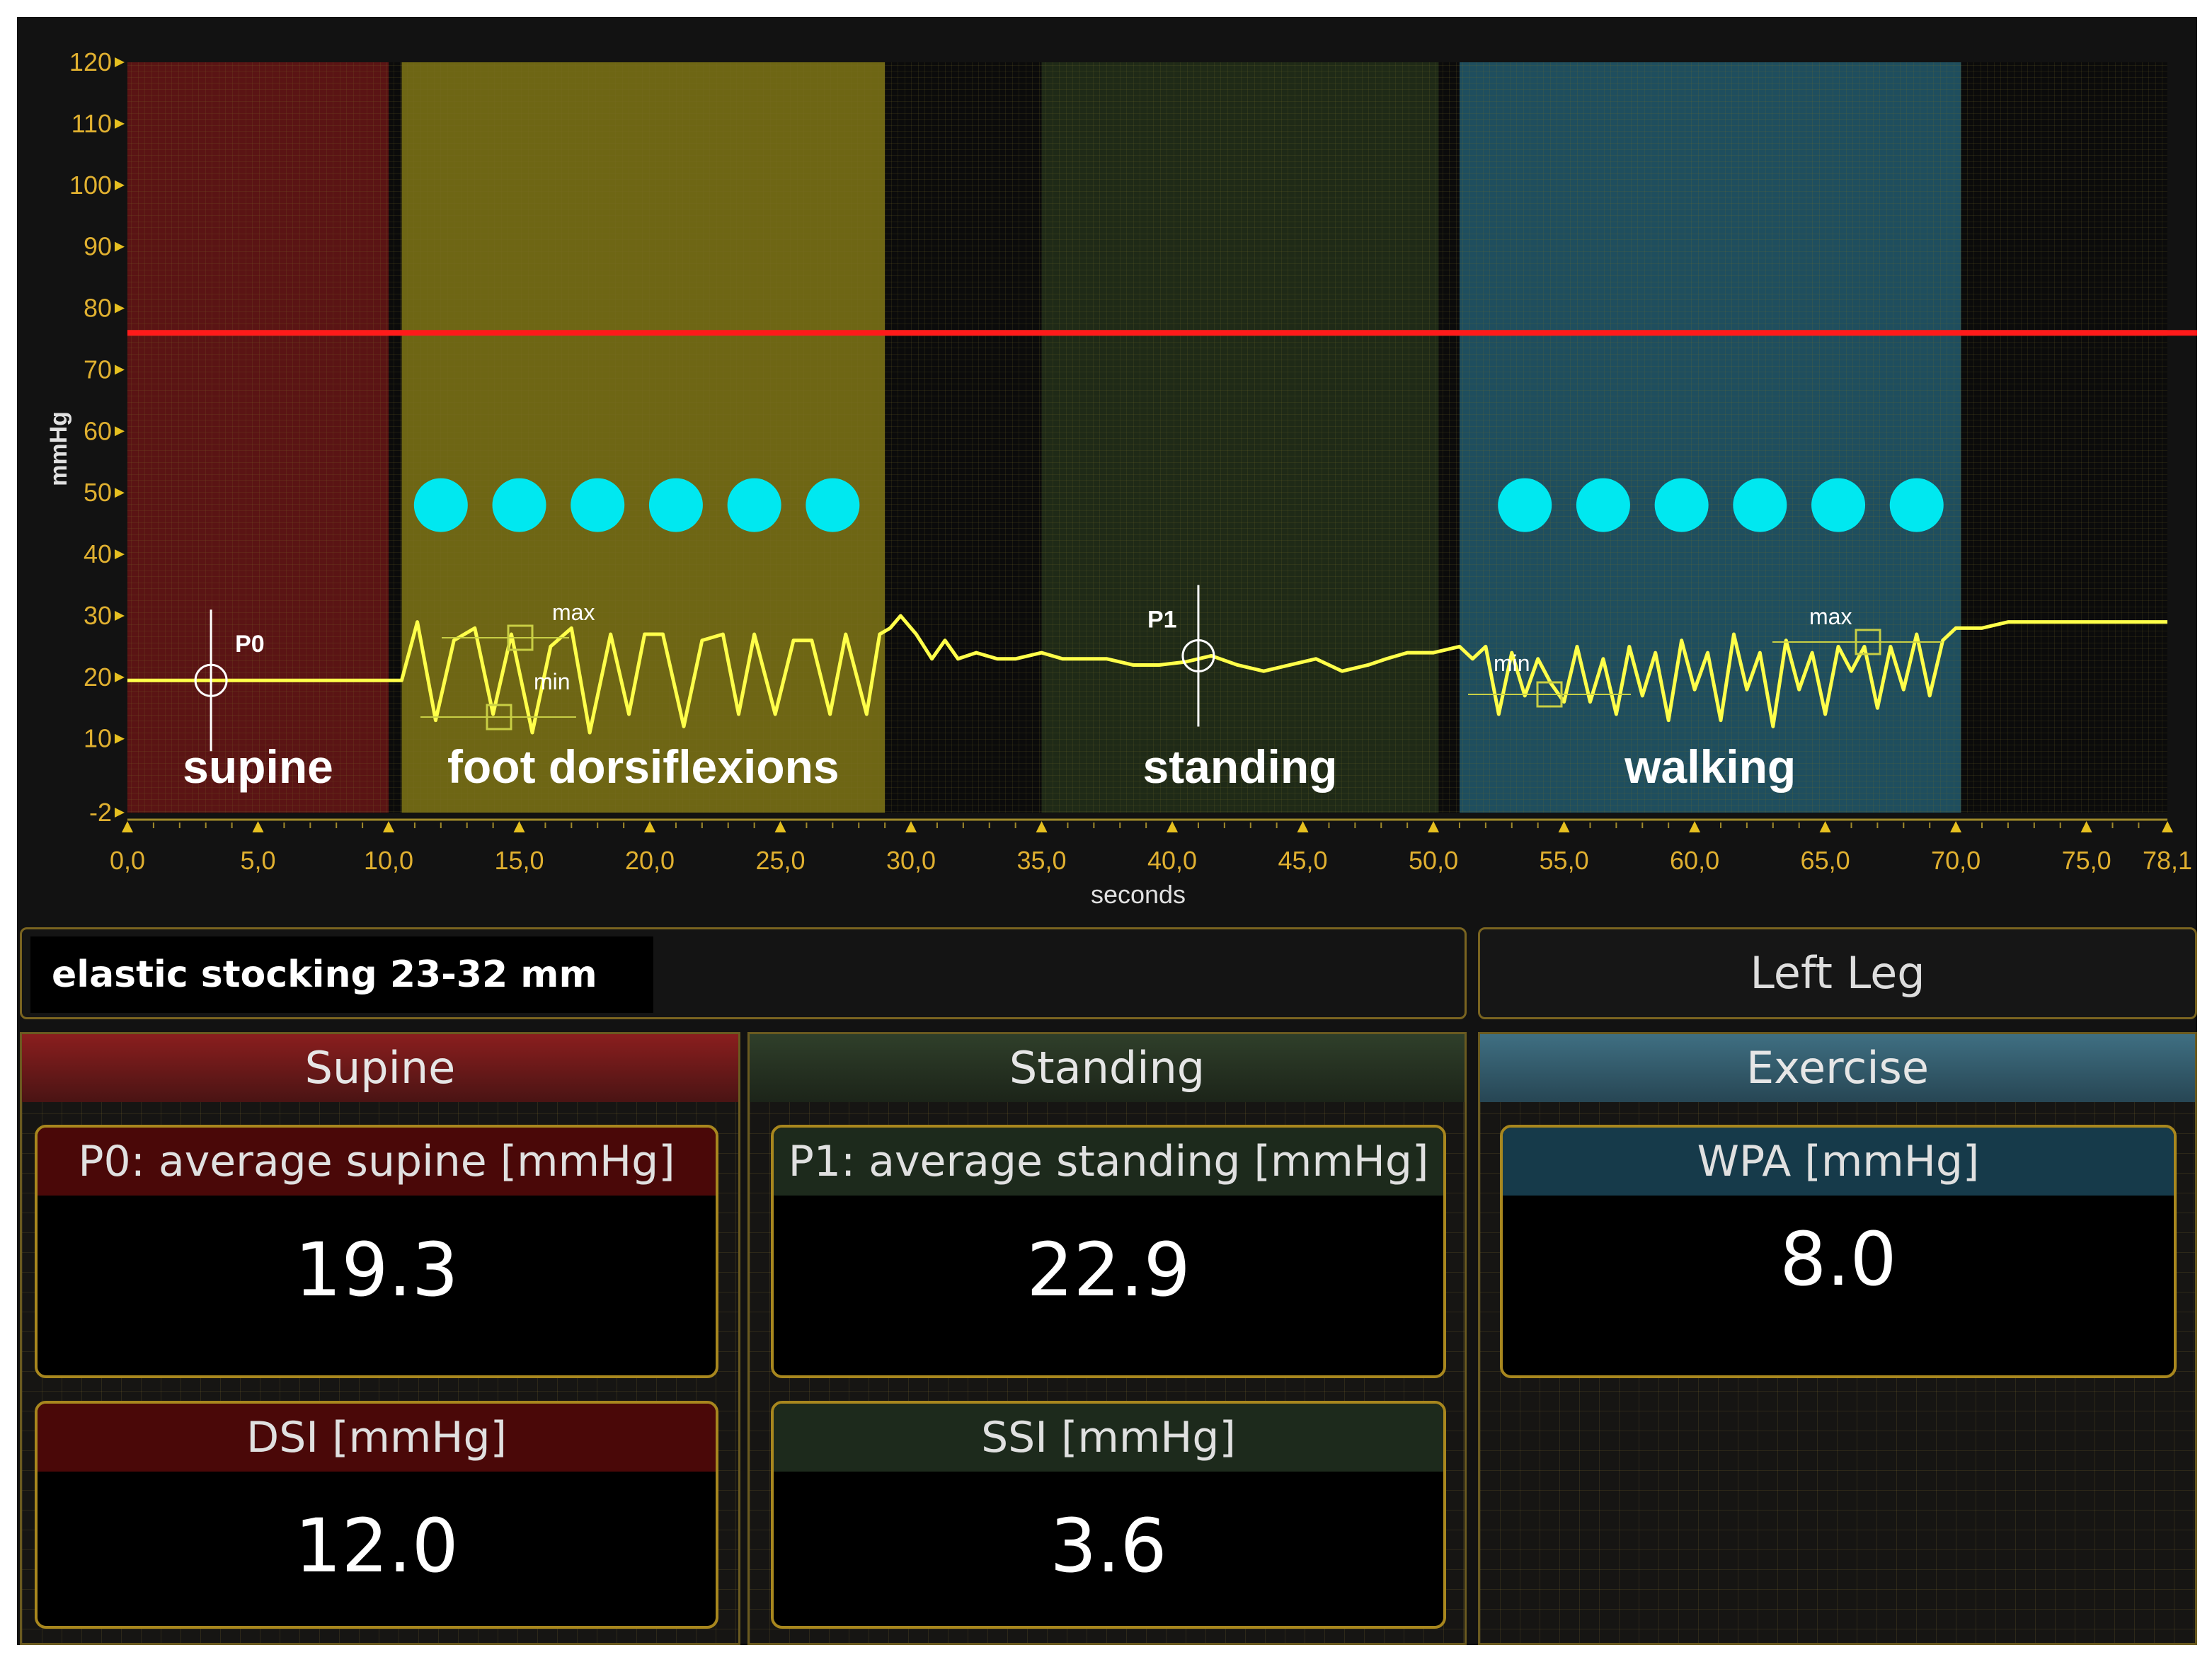 The image size is (2212, 1662). Describe the element at coordinates (780, 860) in the screenshot. I see `x-tick-label: 25,0` at that location.